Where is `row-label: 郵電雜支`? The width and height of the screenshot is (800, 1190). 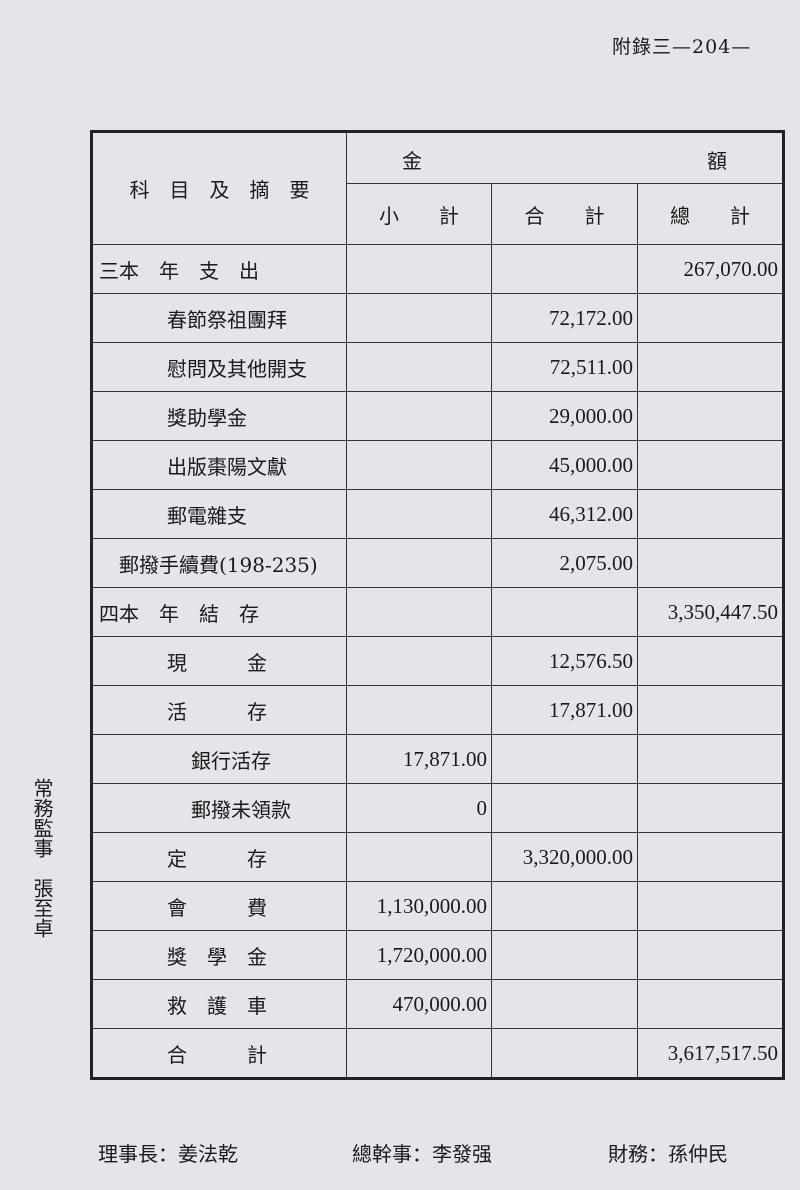 row-label: 郵電雜支 is located at coordinates (219, 514).